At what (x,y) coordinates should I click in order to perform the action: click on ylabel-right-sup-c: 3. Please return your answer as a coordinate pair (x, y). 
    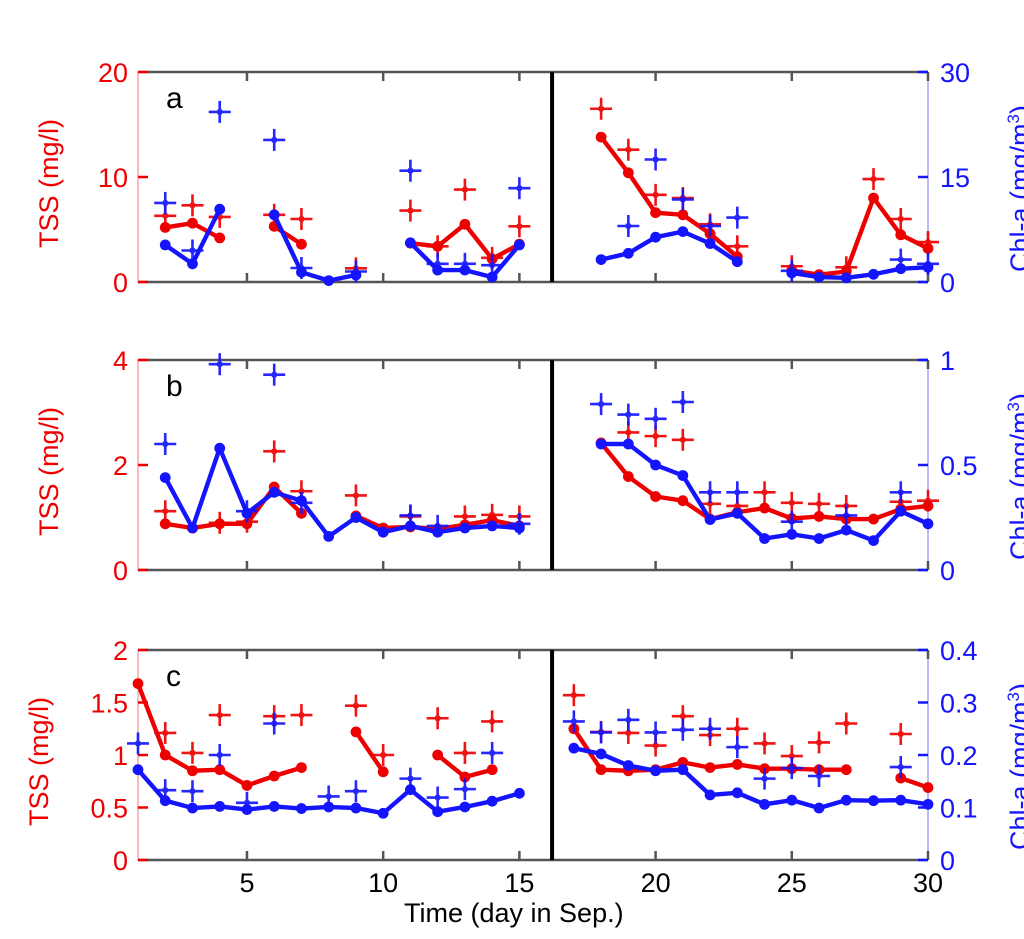
    Looking at the image, I should click on (1013, 697).